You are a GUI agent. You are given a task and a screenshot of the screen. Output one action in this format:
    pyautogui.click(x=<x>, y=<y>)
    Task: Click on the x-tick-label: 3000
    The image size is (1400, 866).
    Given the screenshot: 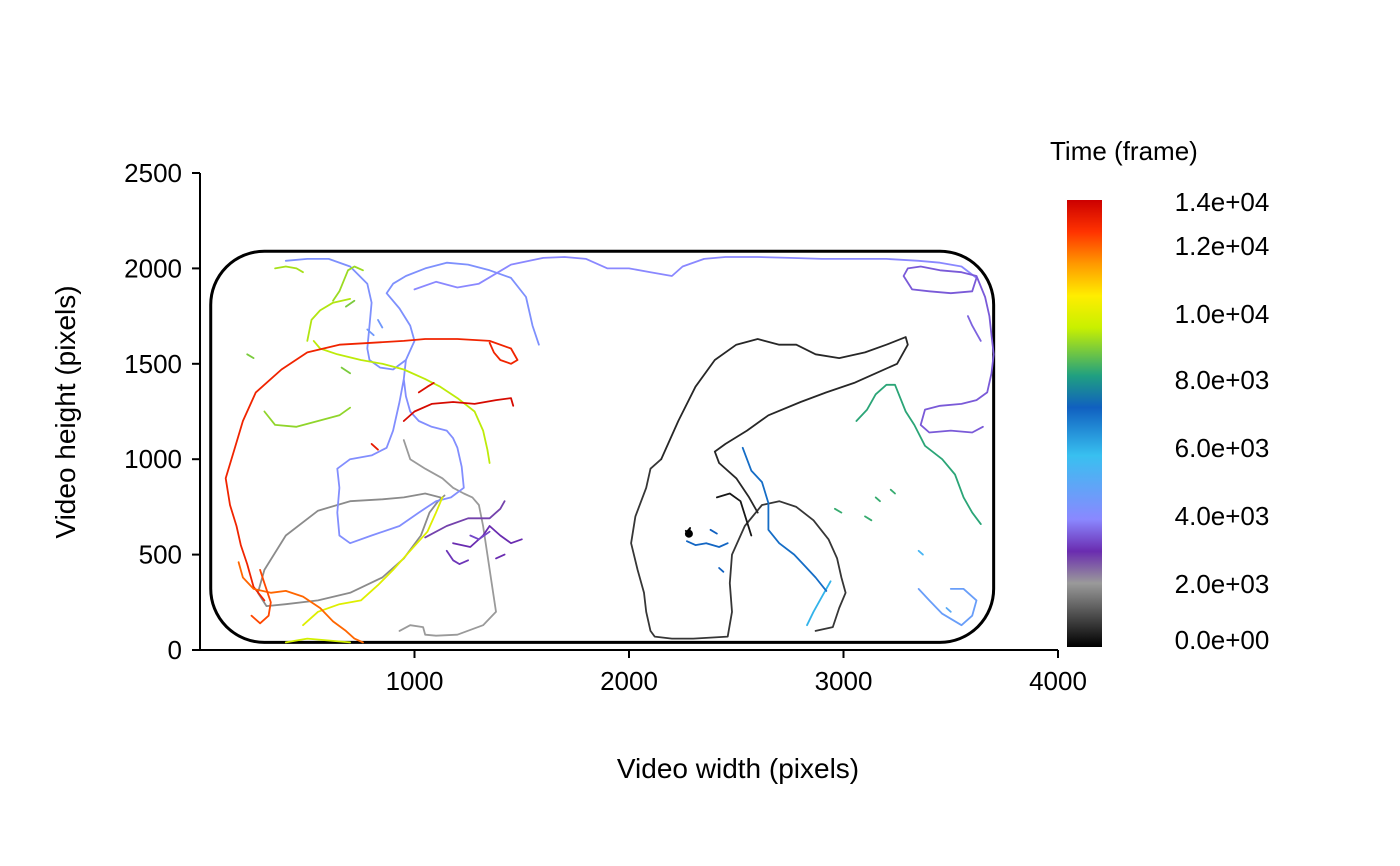 What is the action you would take?
    pyautogui.click(x=844, y=681)
    